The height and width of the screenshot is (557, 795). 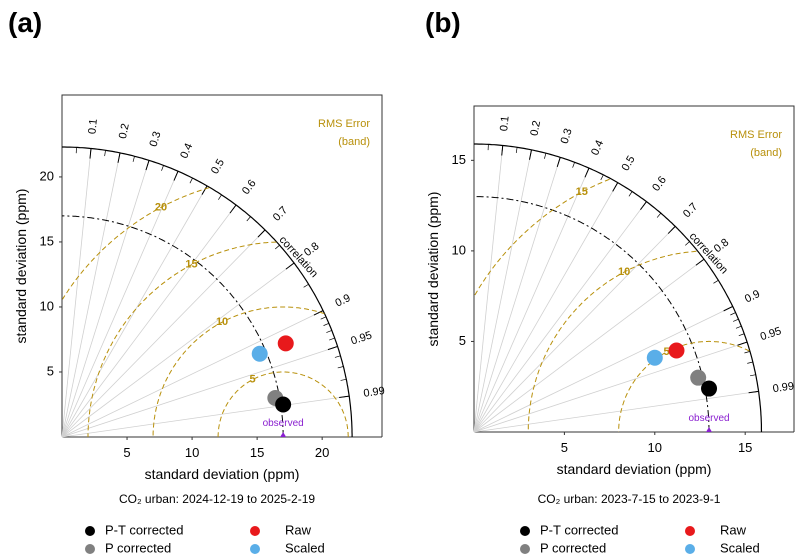 What do you see at coordinates (124, 130) in the screenshot?
I see `correlation-label: 0.2` at bounding box center [124, 130].